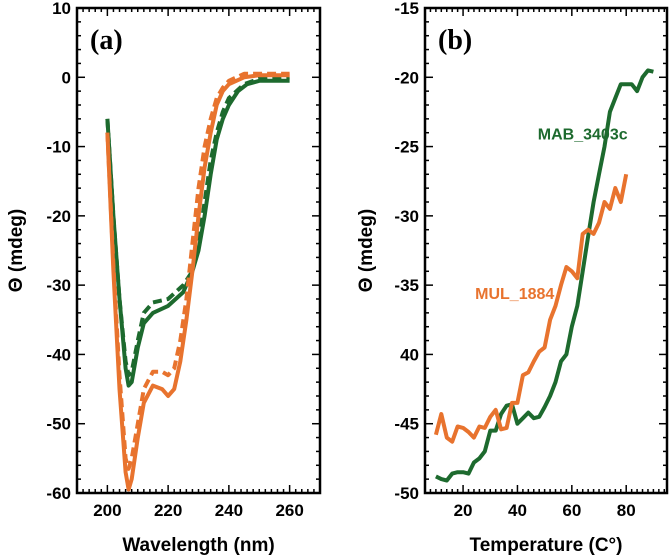 Image resolution: width=670 pixels, height=559 pixels. I want to click on x-tick-label: 40, so click(517, 510).